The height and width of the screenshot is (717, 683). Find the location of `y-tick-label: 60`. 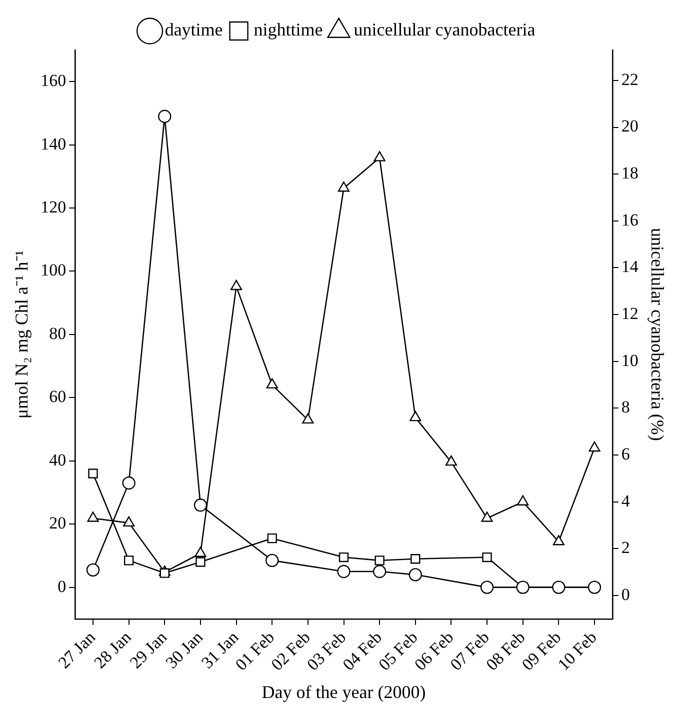

y-tick-label: 60 is located at coordinates (57, 396).